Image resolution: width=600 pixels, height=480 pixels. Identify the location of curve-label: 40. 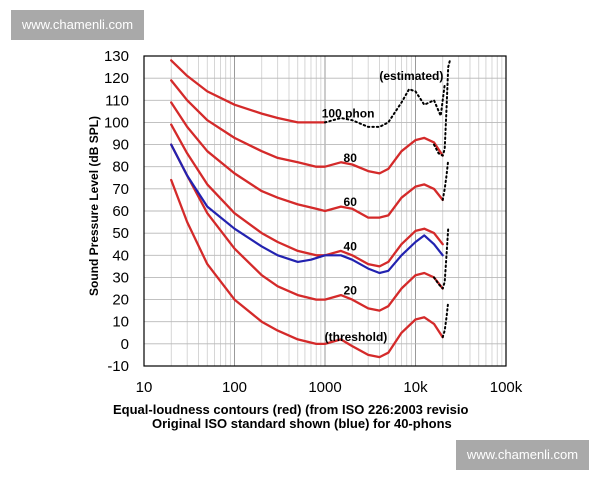
(351, 246).